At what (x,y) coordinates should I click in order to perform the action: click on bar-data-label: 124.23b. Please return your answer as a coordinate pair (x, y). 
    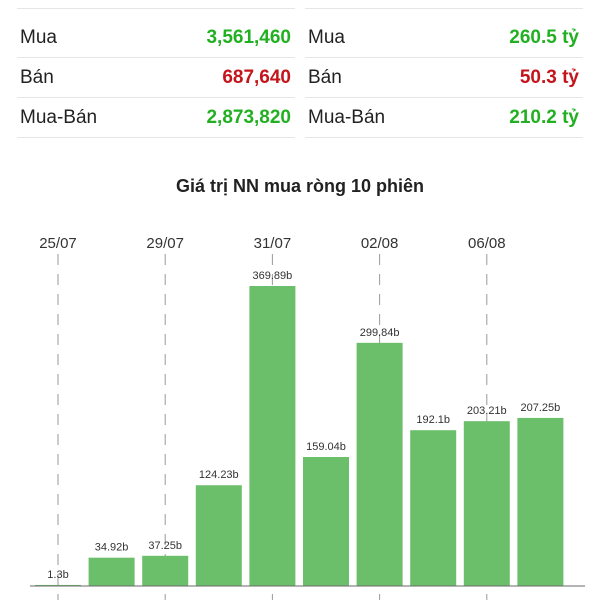
    Looking at the image, I should click on (219, 475).